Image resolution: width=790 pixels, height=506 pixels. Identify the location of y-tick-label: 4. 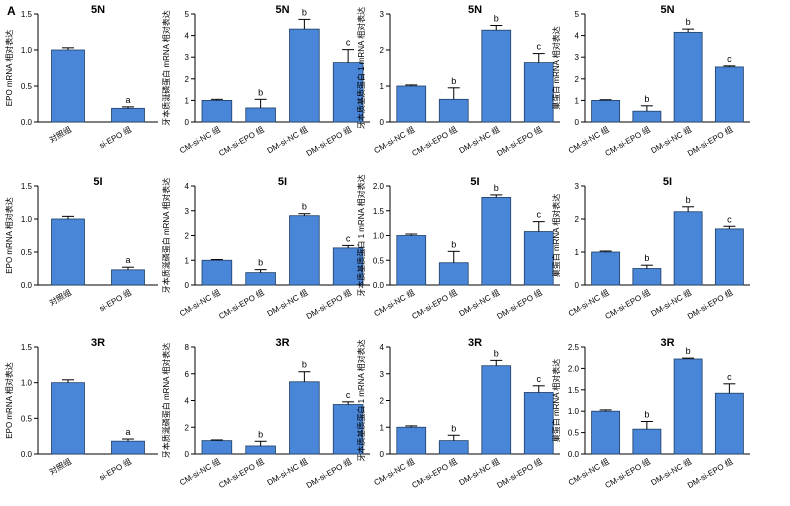
(187, 186).